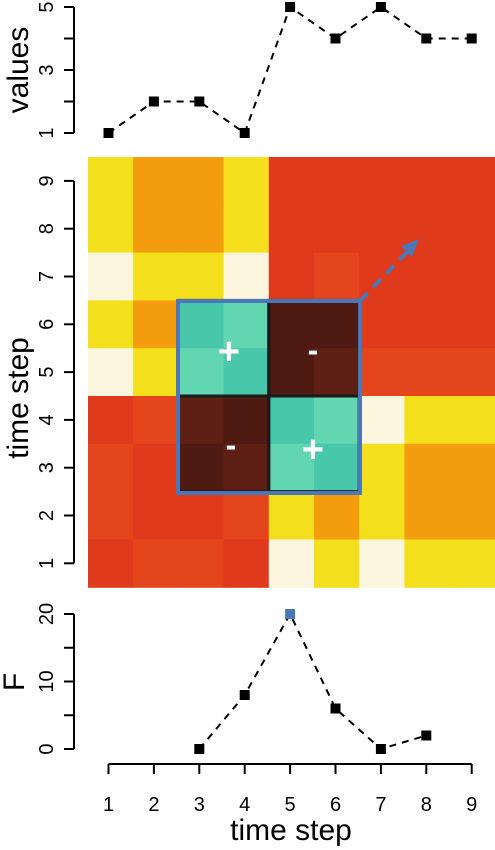 The image size is (495, 850). Describe the element at coordinates (384, 276) in the screenshot. I see `highlight-arrow-shaft` at that location.